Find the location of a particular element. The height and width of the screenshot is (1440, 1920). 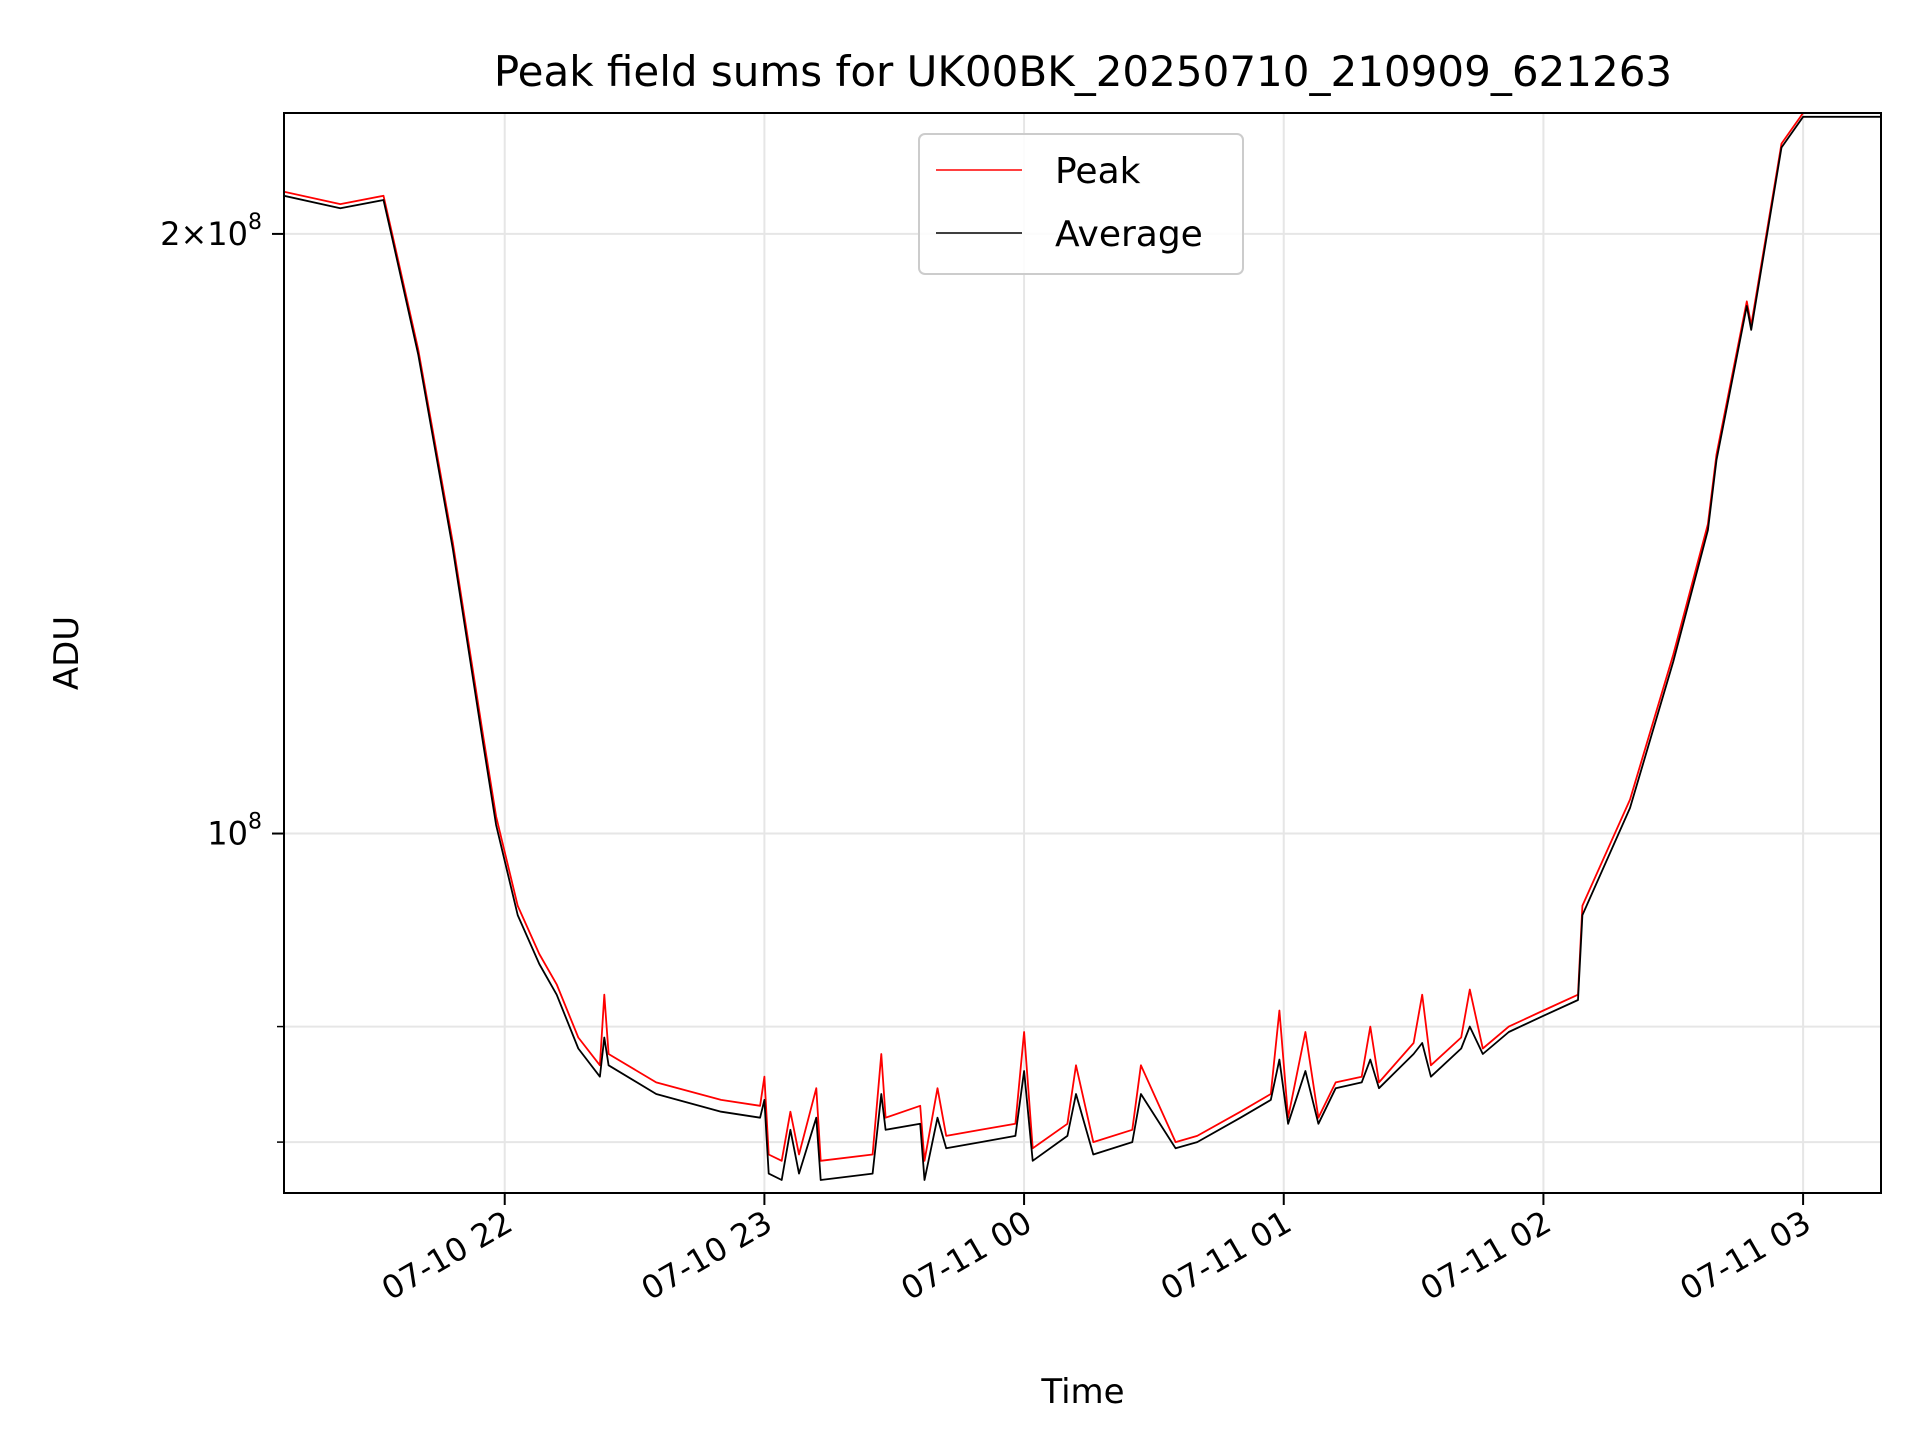

legend-box is located at coordinates (1081, 204).